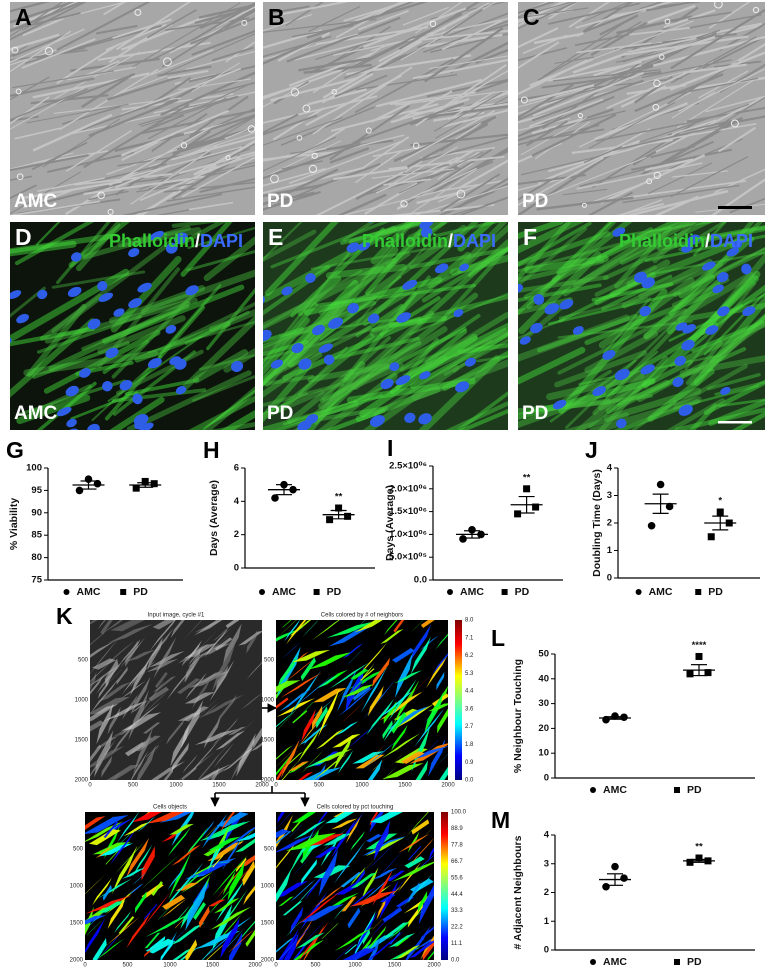 The width and height of the screenshot is (773, 975). Describe the element at coordinates (469, 656) in the screenshot. I see `colorbar-label: 6.2` at that location.